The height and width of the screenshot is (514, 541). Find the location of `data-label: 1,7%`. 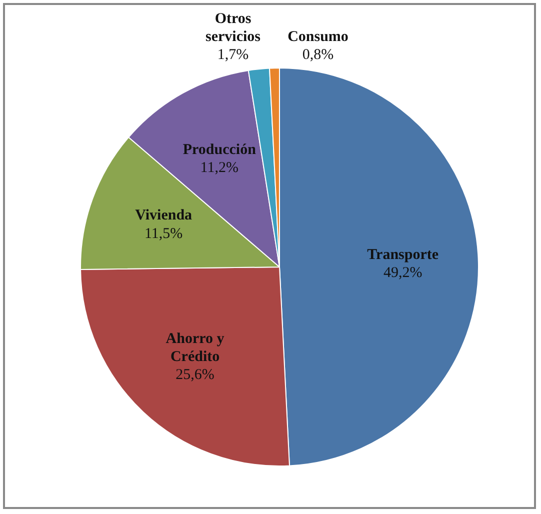

data-label: 1,7% is located at coordinates (233, 54).